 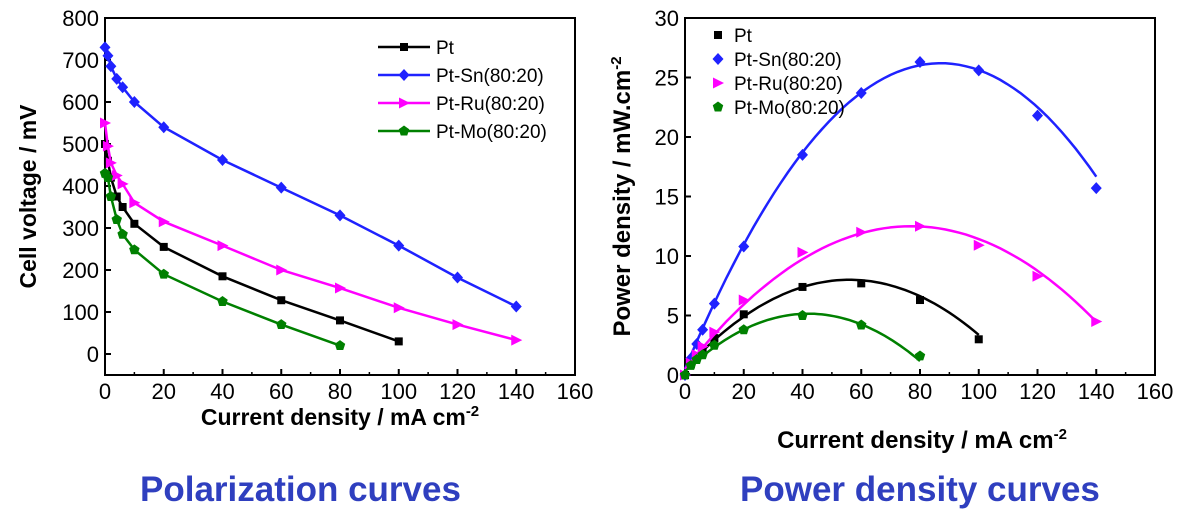 What do you see at coordinates (491, 132) in the screenshot?
I see `left-legend-label: Pt-Mo(80:20)` at bounding box center [491, 132].